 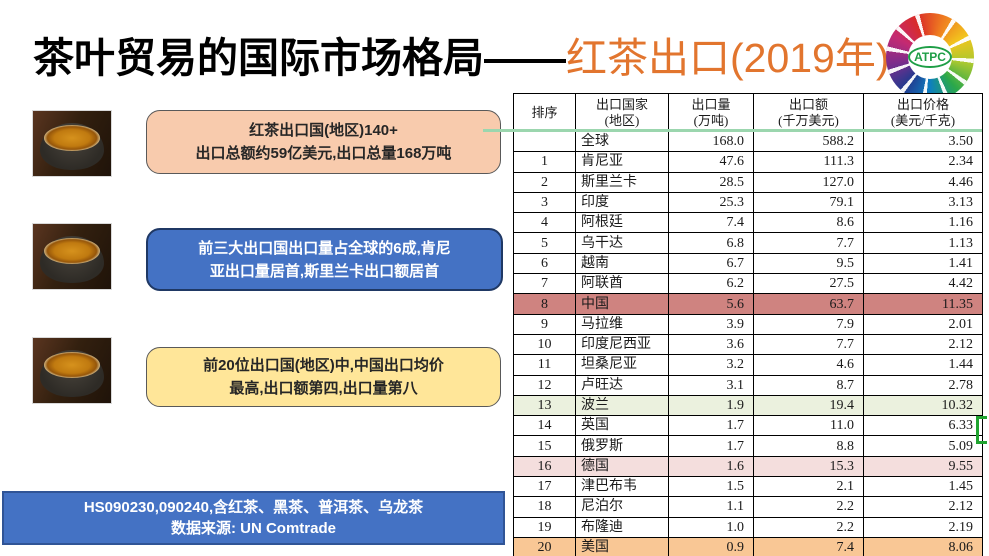 I want to click on header-cell-amount: 出口额 (千万美元), so click(x=808, y=112).